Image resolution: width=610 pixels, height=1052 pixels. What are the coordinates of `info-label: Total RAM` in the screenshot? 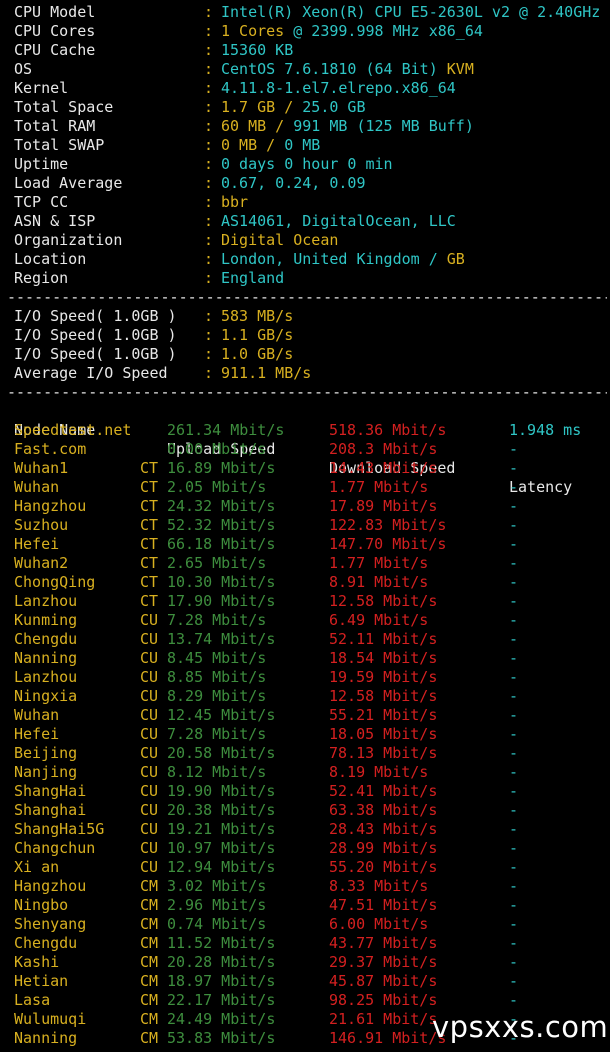 It's located at (55, 126).